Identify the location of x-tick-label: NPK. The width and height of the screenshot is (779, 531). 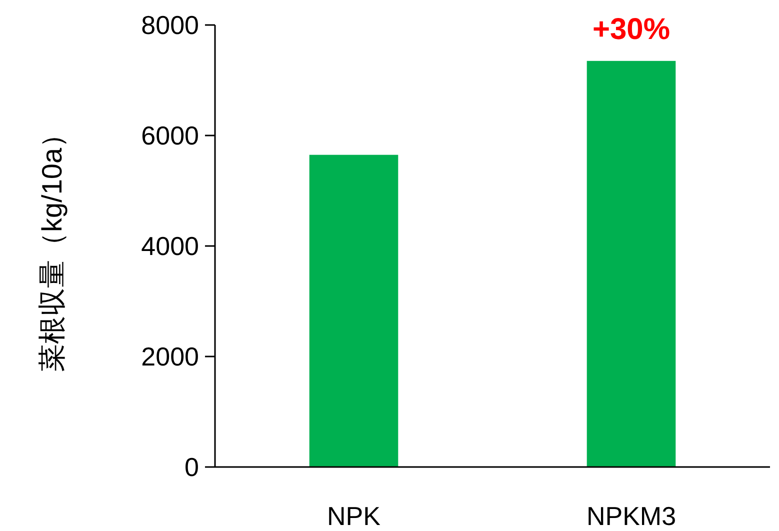
(354, 516).